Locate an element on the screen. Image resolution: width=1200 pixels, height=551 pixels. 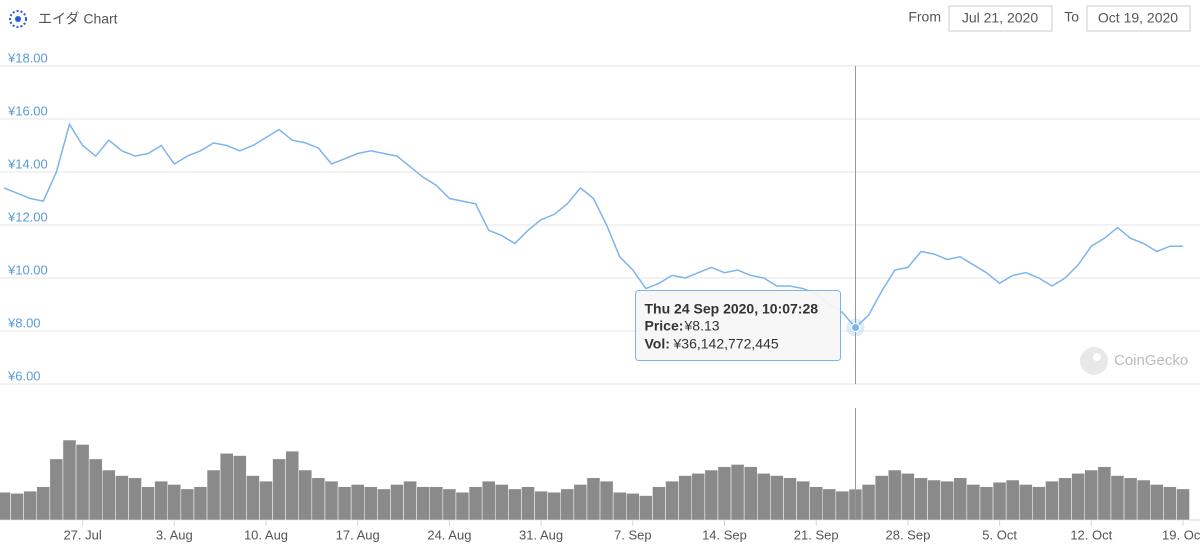
x-tick-label: 3. Aug is located at coordinates (174, 534).